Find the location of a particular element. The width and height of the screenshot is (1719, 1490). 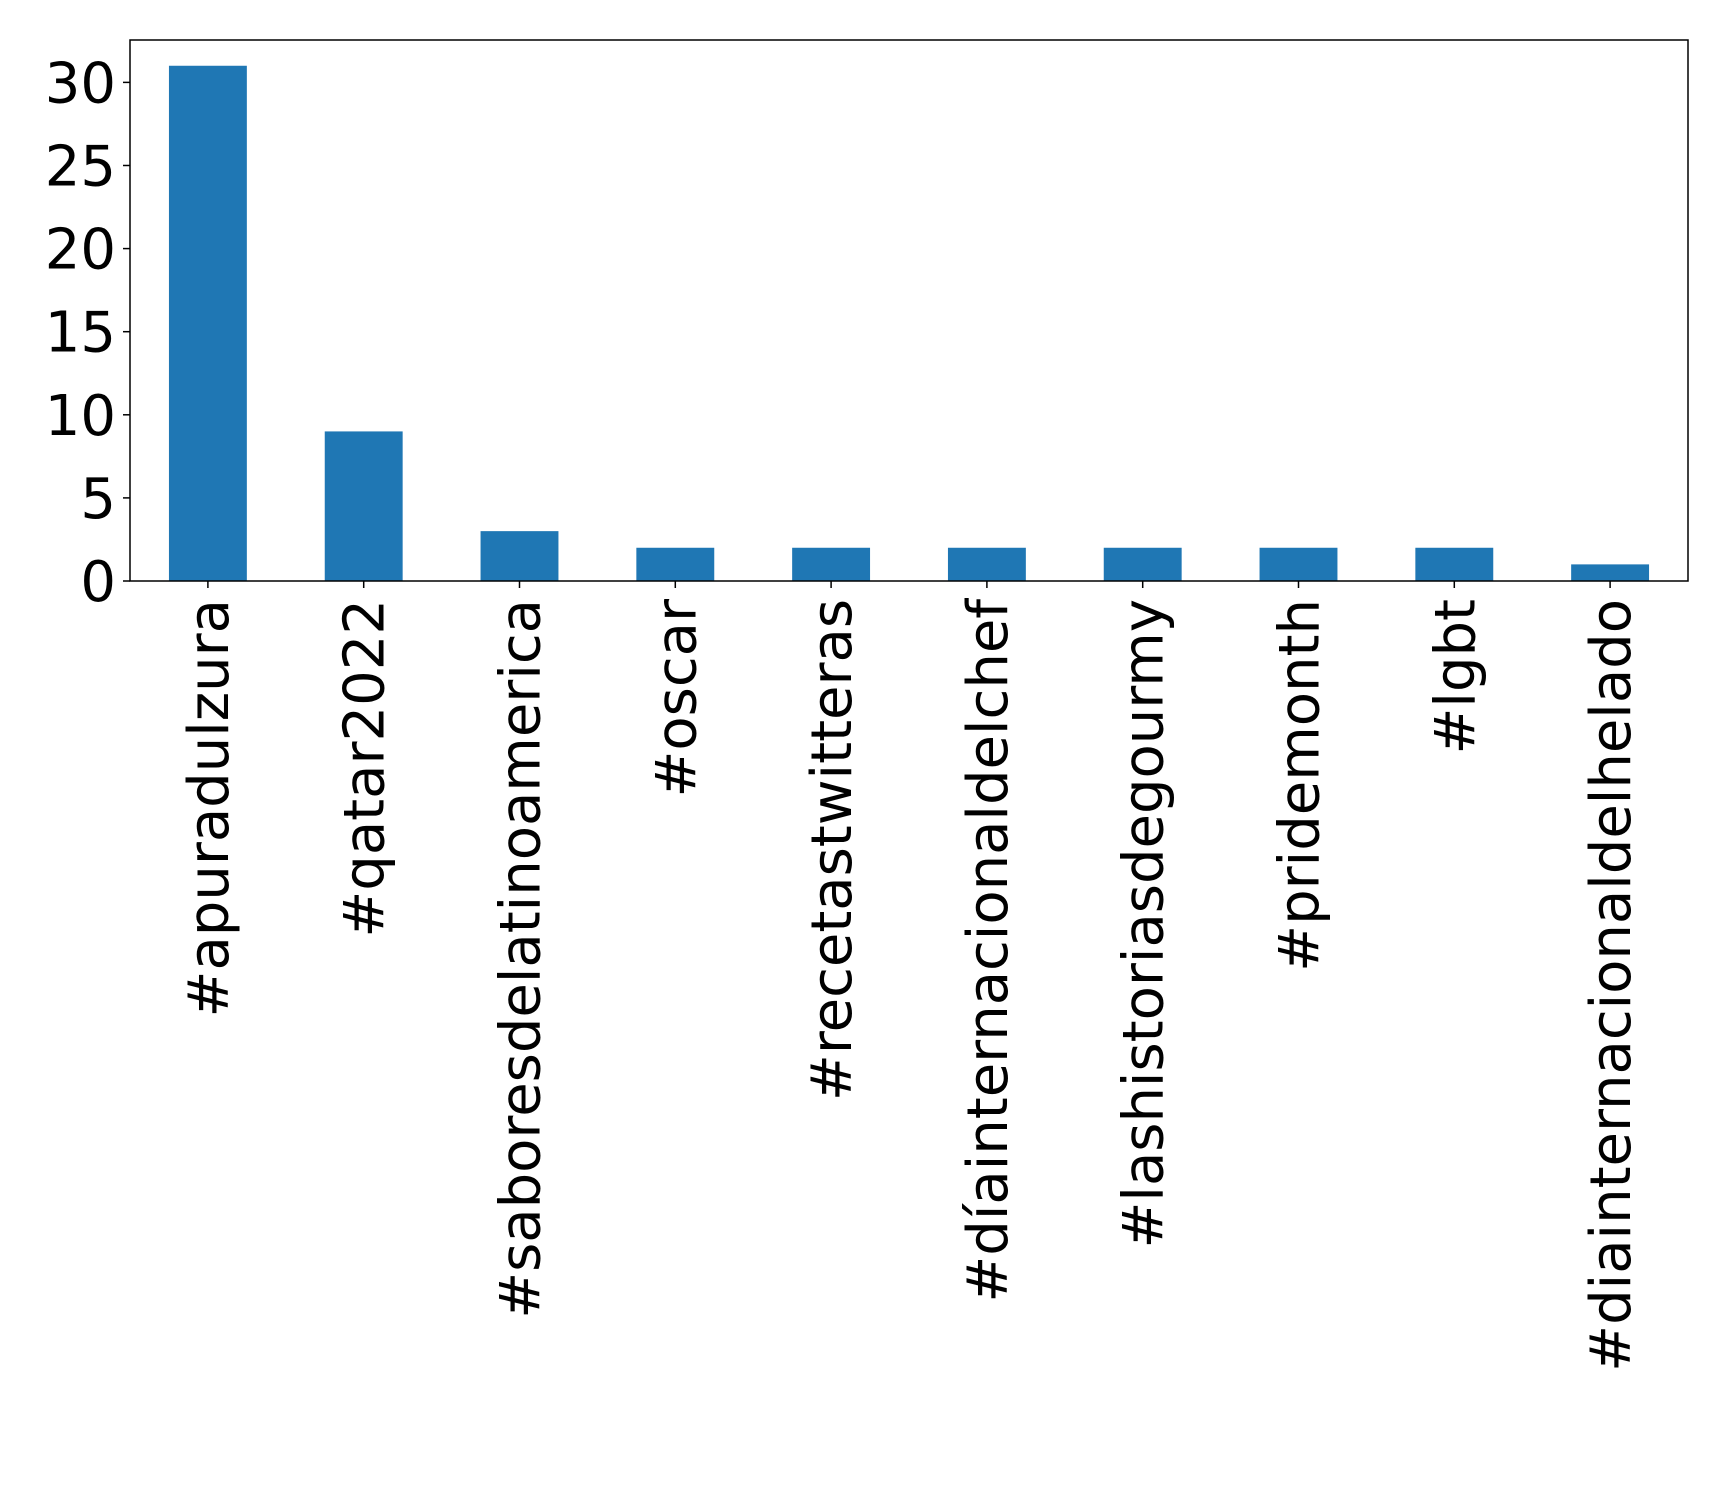

y-tick-label: 15 is located at coordinates (80, 333).